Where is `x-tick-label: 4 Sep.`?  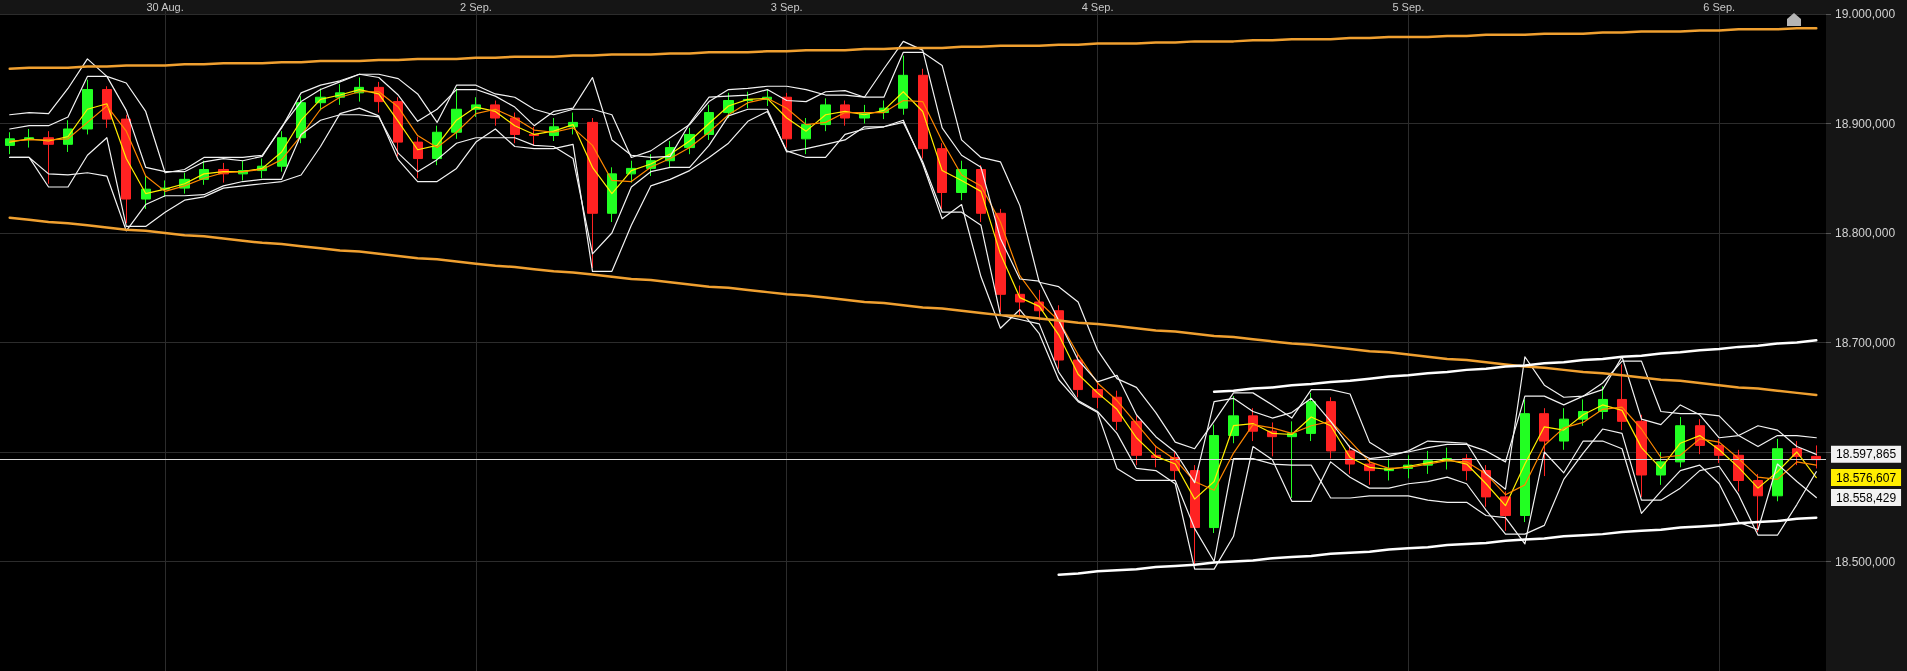 x-tick-label: 4 Sep. is located at coordinates (1097, 6).